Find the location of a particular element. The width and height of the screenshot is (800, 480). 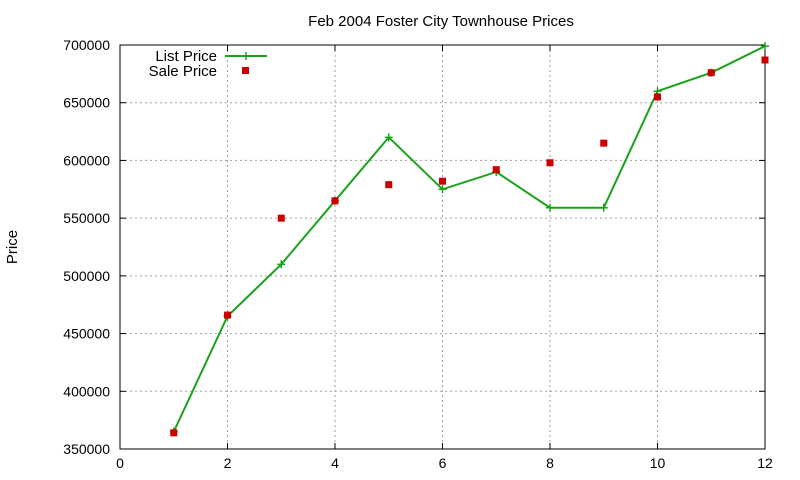

legend-label-list-price: List Price is located at coordinates (186, 56).